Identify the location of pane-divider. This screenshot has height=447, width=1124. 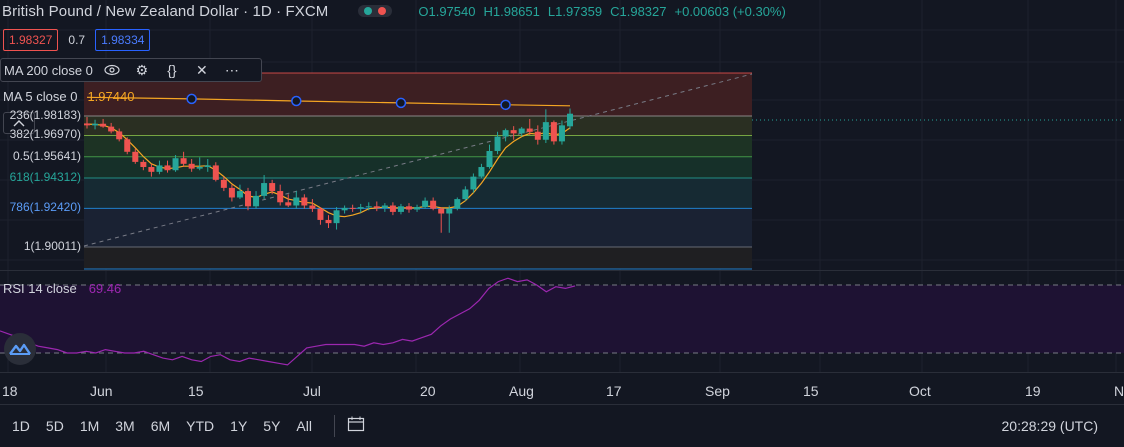
(562, 270).